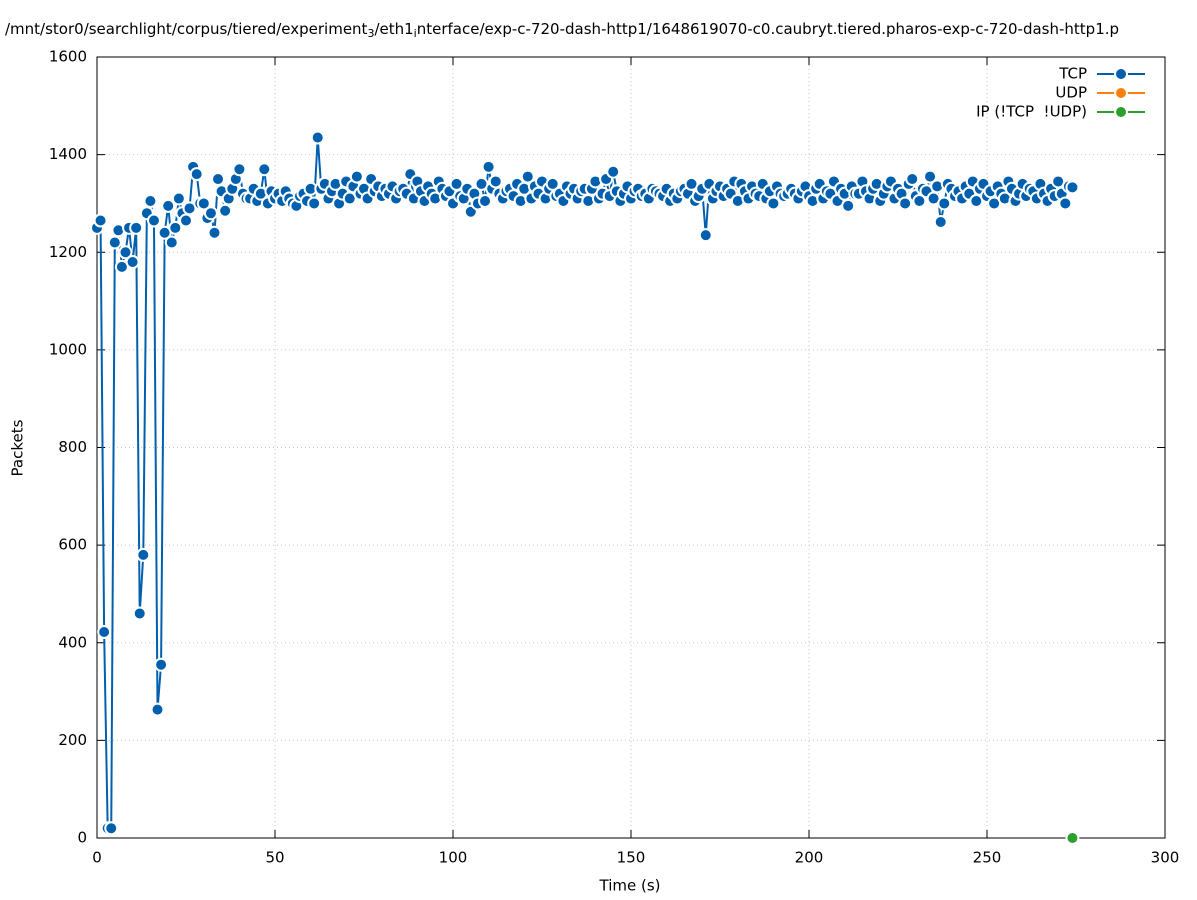 Image resolution: width=1197 pixels, height=900 pixels. Describe the element at coordinates (68, 154) in the screenshot. I see `y-tick-label: 1400` at that location.